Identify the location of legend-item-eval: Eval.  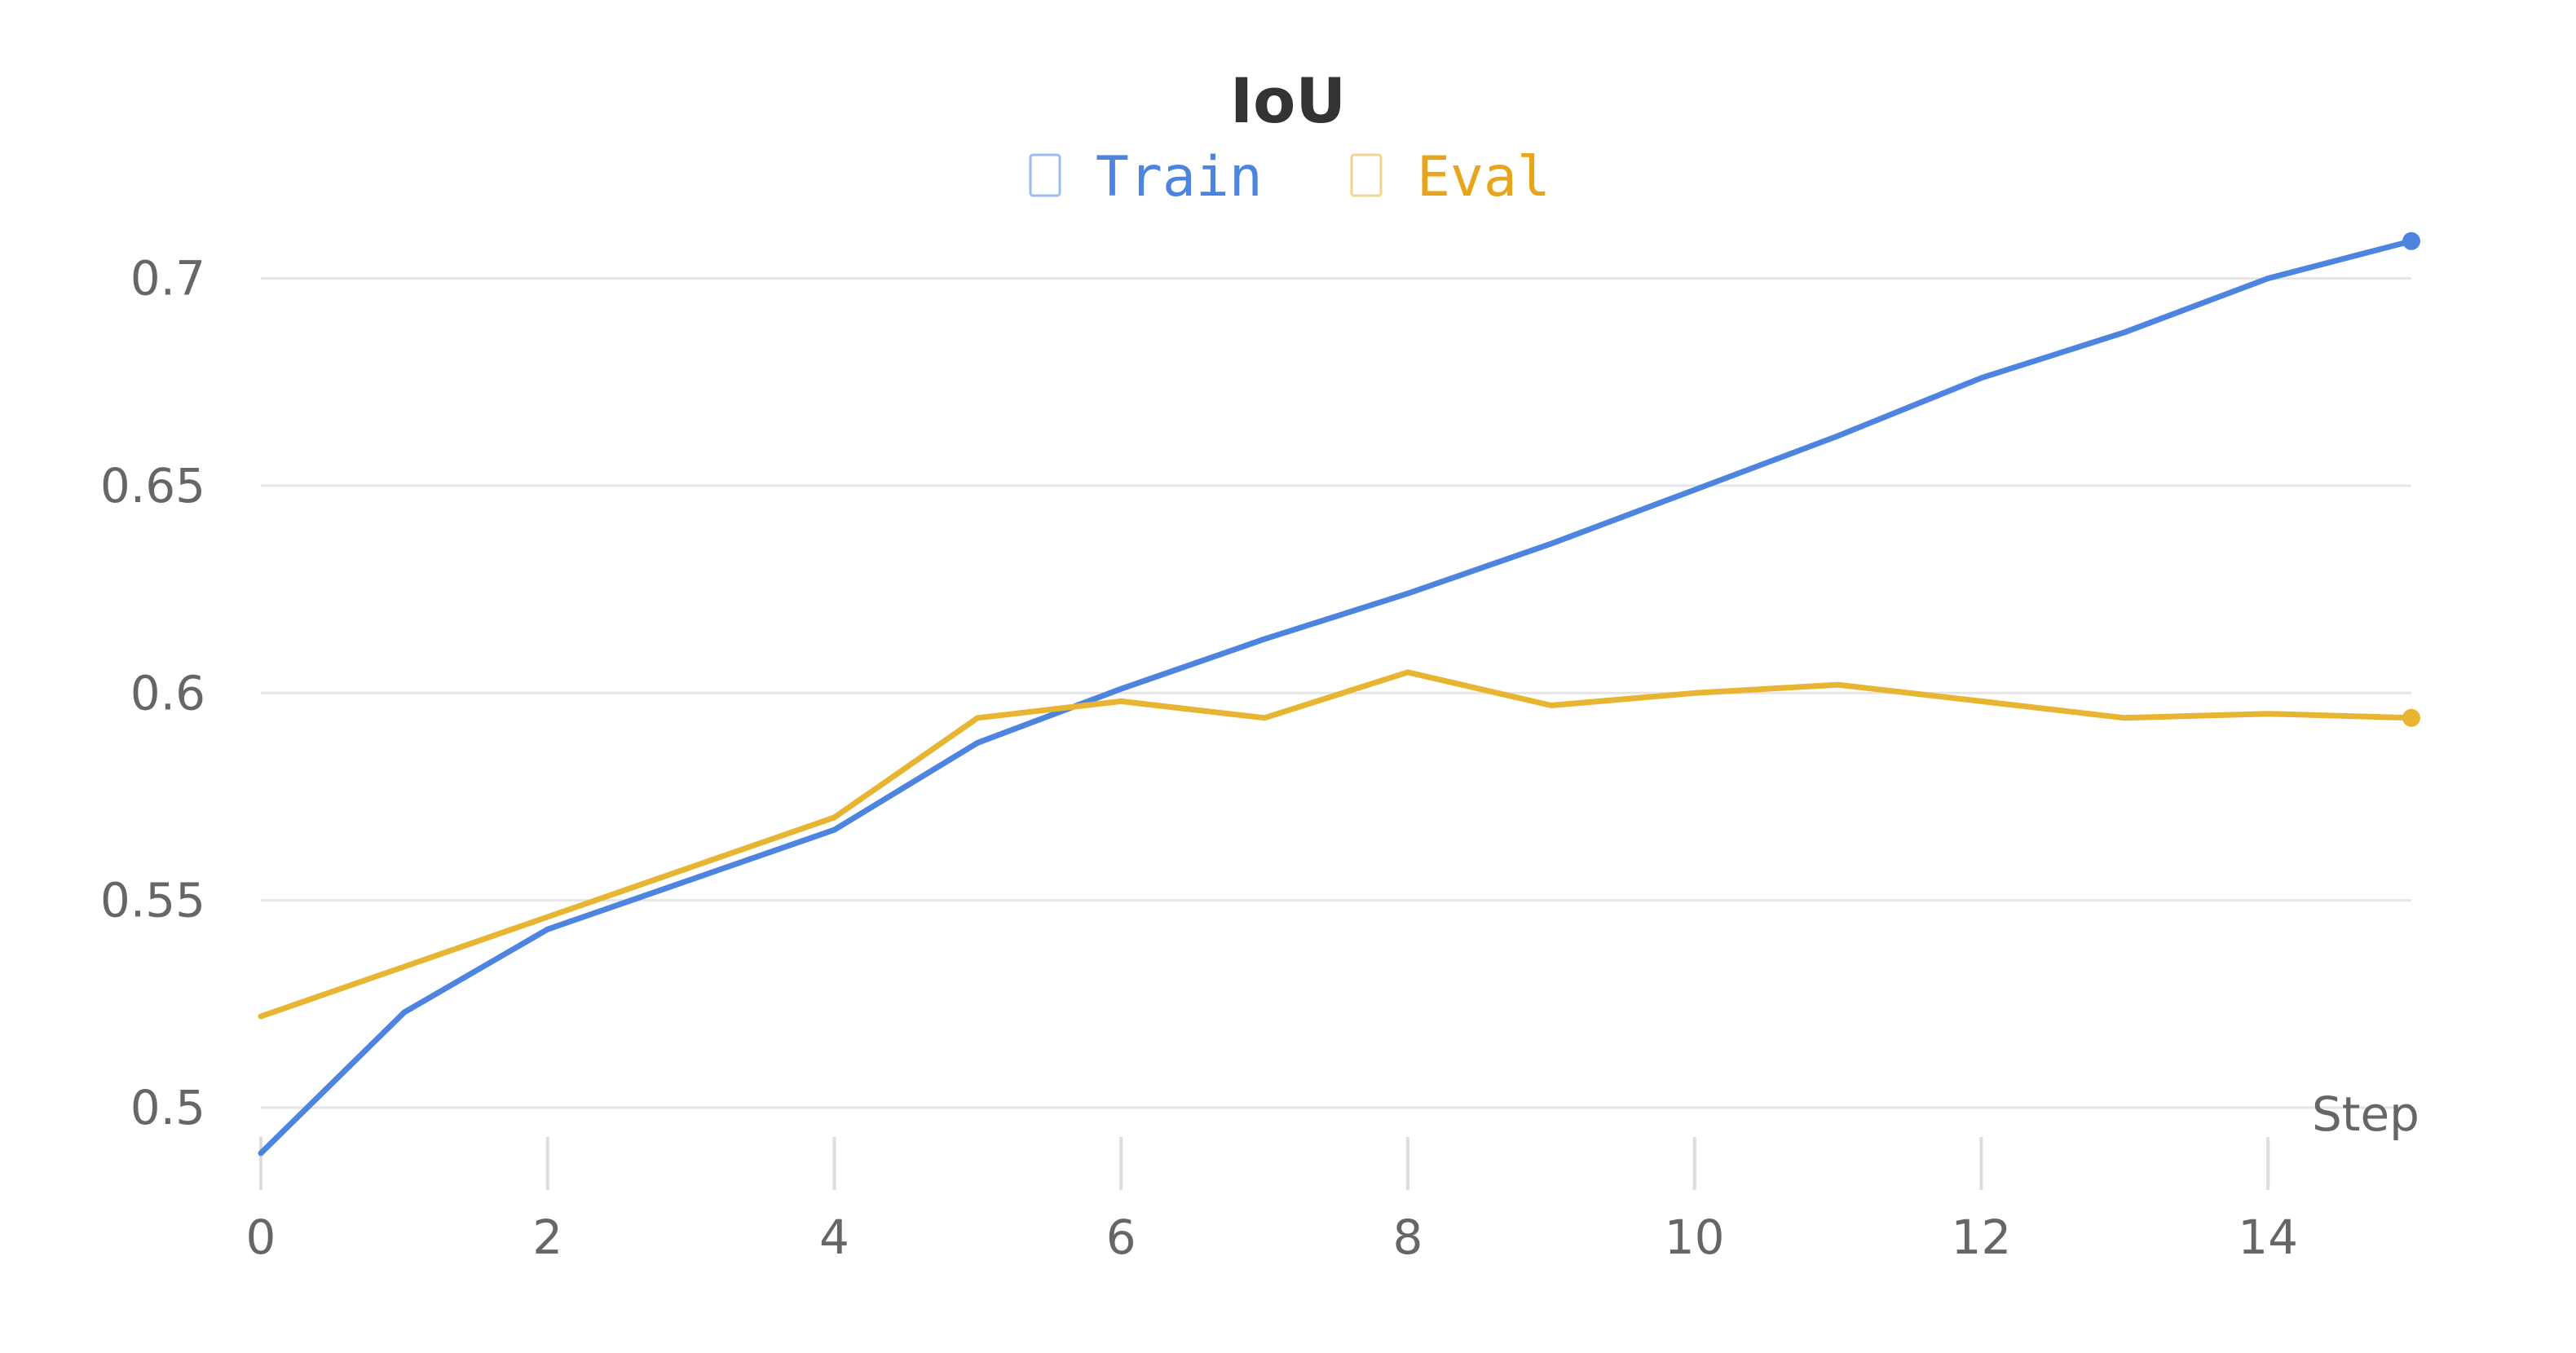
(1450, 177).